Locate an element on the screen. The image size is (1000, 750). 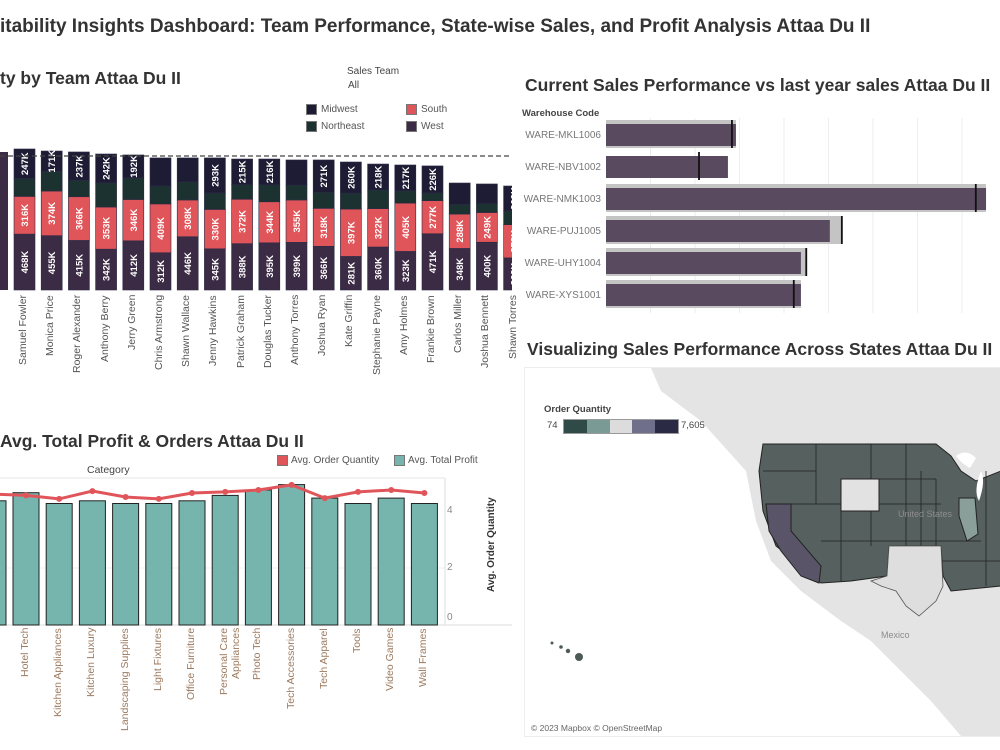
legend-label: West is located at coordinates (432, 126).